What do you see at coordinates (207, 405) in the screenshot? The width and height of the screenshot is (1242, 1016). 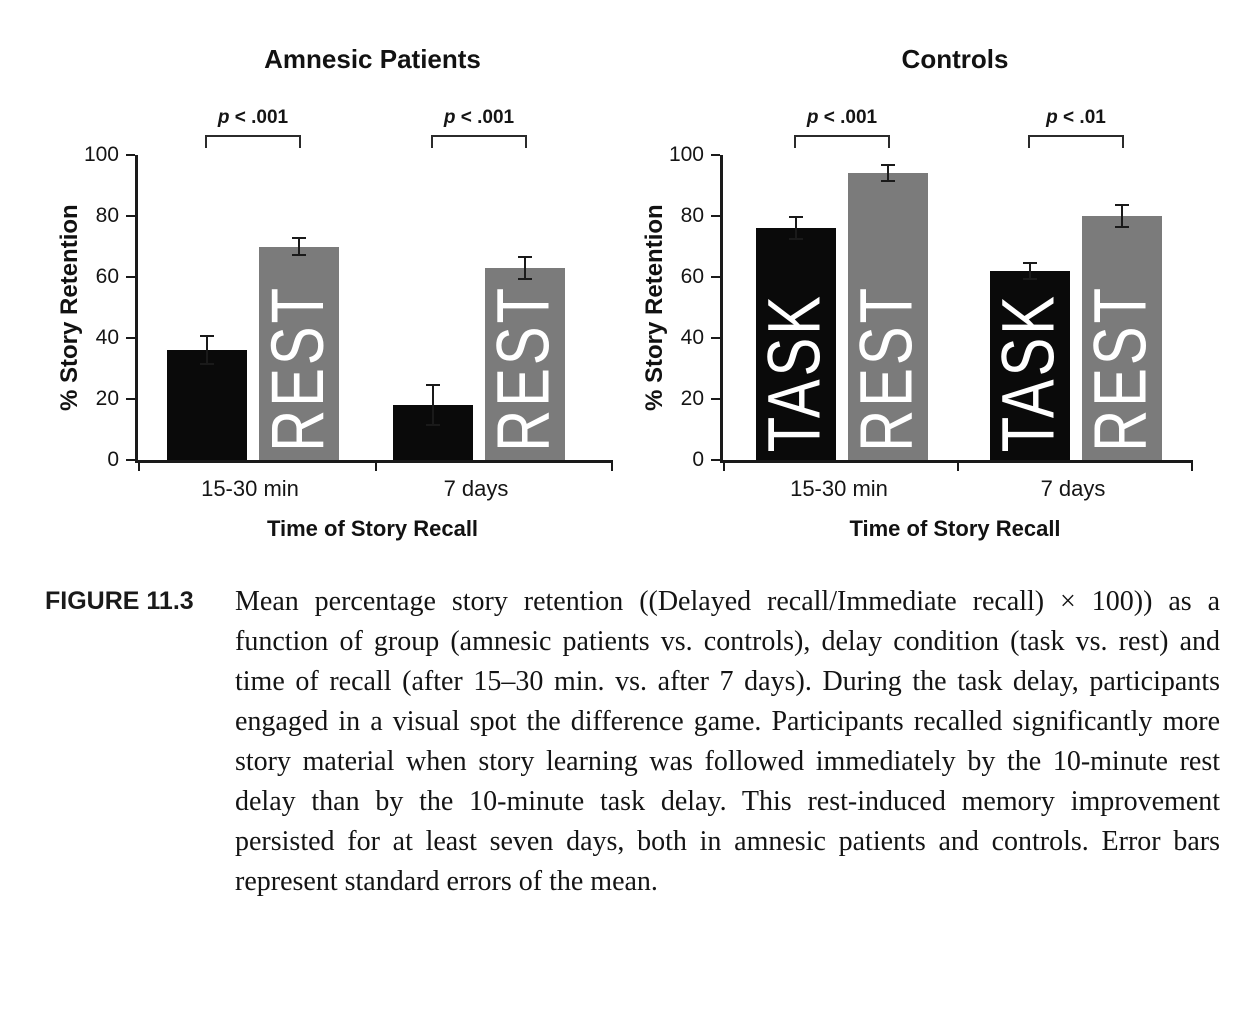 I see `bar-task-15-30-min` at bounding box center [207, 405].